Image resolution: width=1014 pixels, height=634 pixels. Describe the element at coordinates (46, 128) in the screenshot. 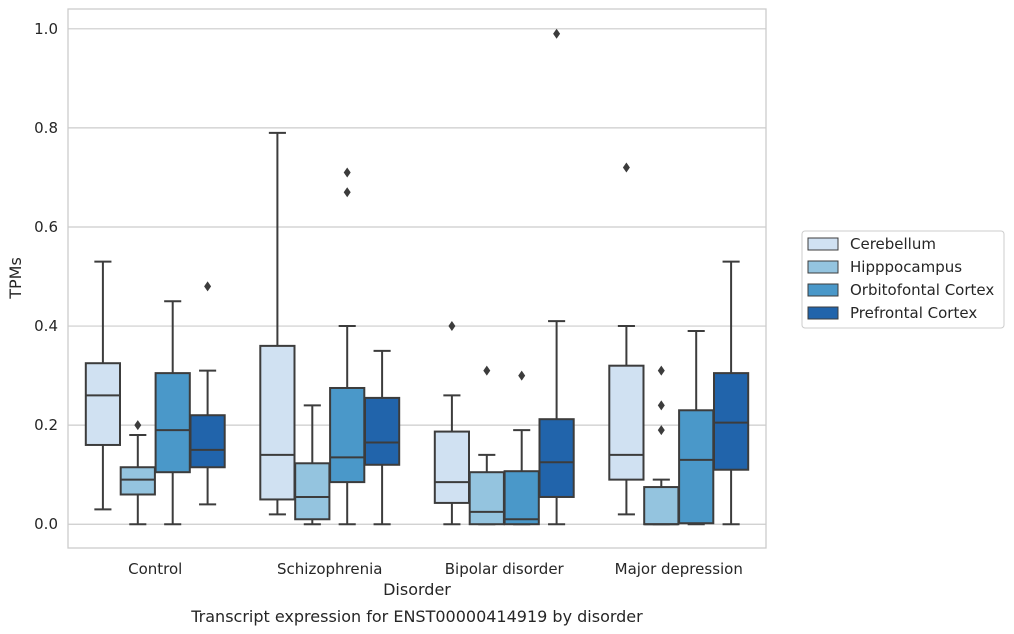

I see `y-tick-label: 0.8` at that location.